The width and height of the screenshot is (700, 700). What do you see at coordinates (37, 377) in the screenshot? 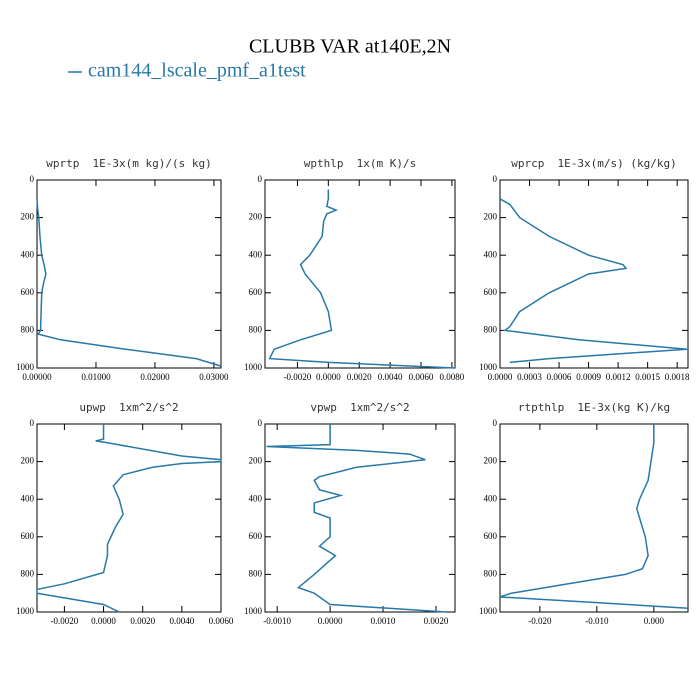
I see `x-tick-label: 0.00000` at bounding box center [37, 377].